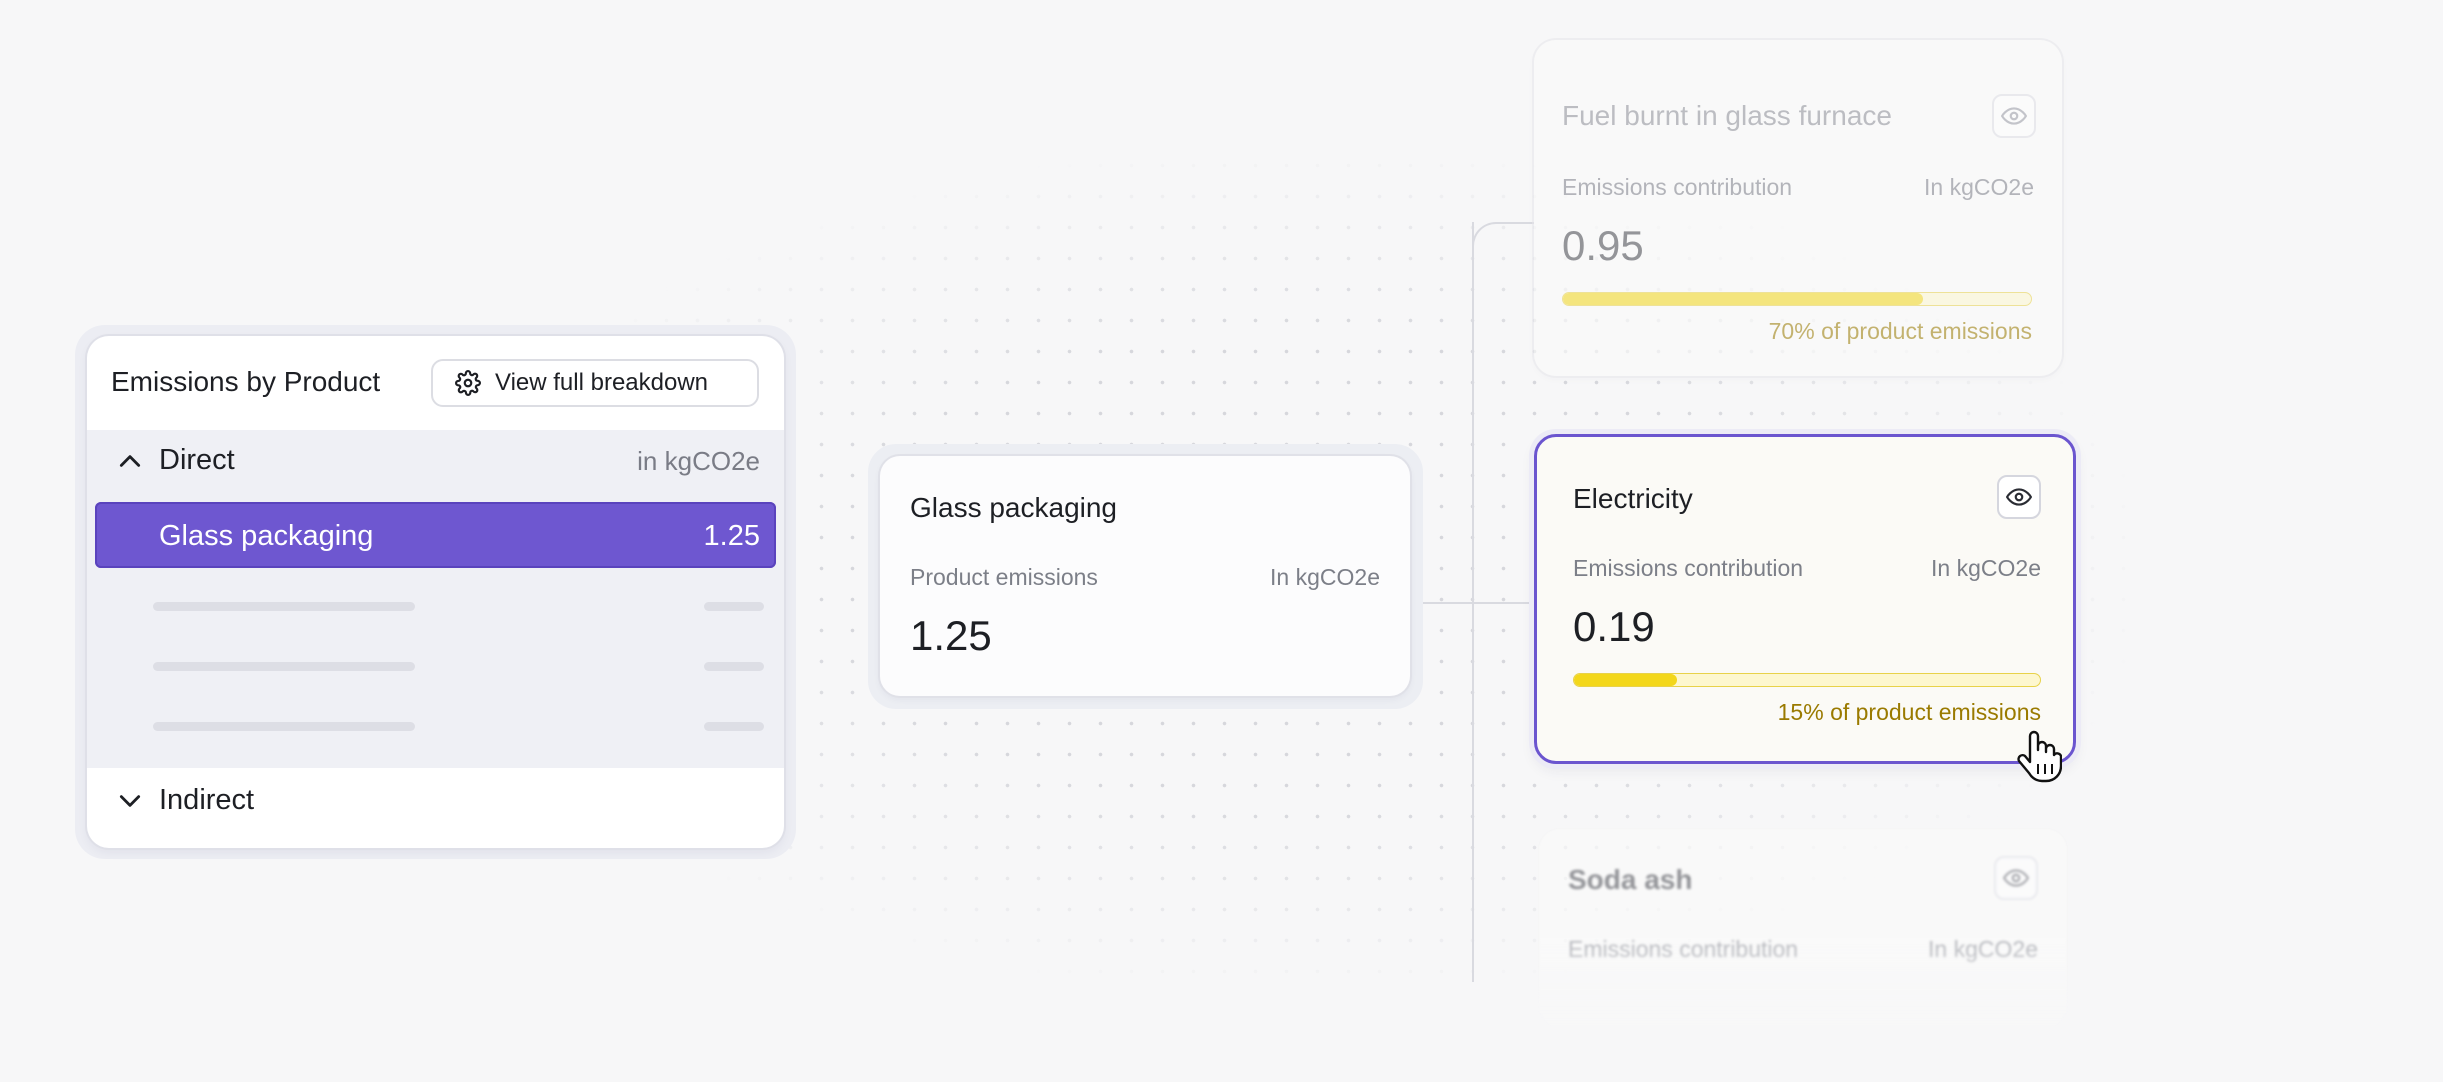  What do you see at coordinates (468, 383) in the screenshot?
I see `gear-icon` at bounding box center [468, 383].